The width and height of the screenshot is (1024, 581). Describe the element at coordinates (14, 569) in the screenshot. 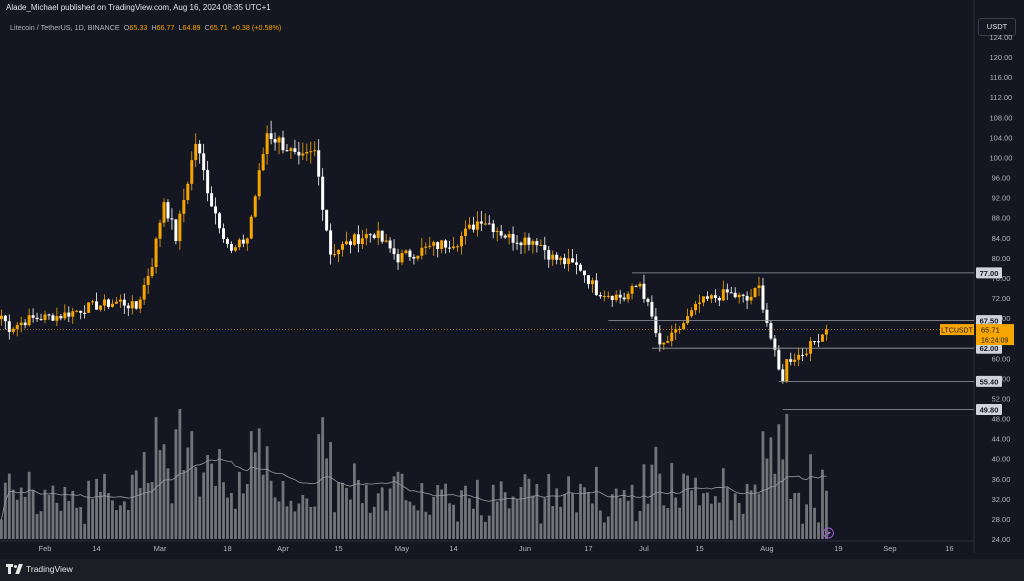

I see `tradingview-icon` at that location.